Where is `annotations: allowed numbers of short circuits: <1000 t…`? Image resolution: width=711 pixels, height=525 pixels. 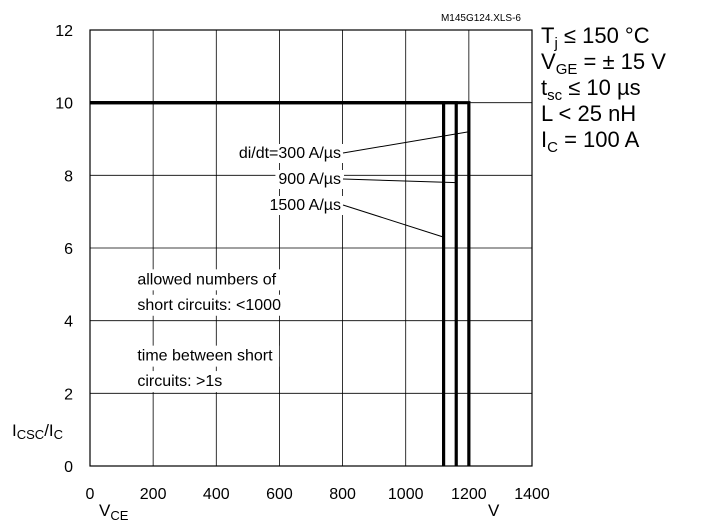 annotations: allowed numbers of short circuits: <1000 t… is located at coordinates (209, 331).